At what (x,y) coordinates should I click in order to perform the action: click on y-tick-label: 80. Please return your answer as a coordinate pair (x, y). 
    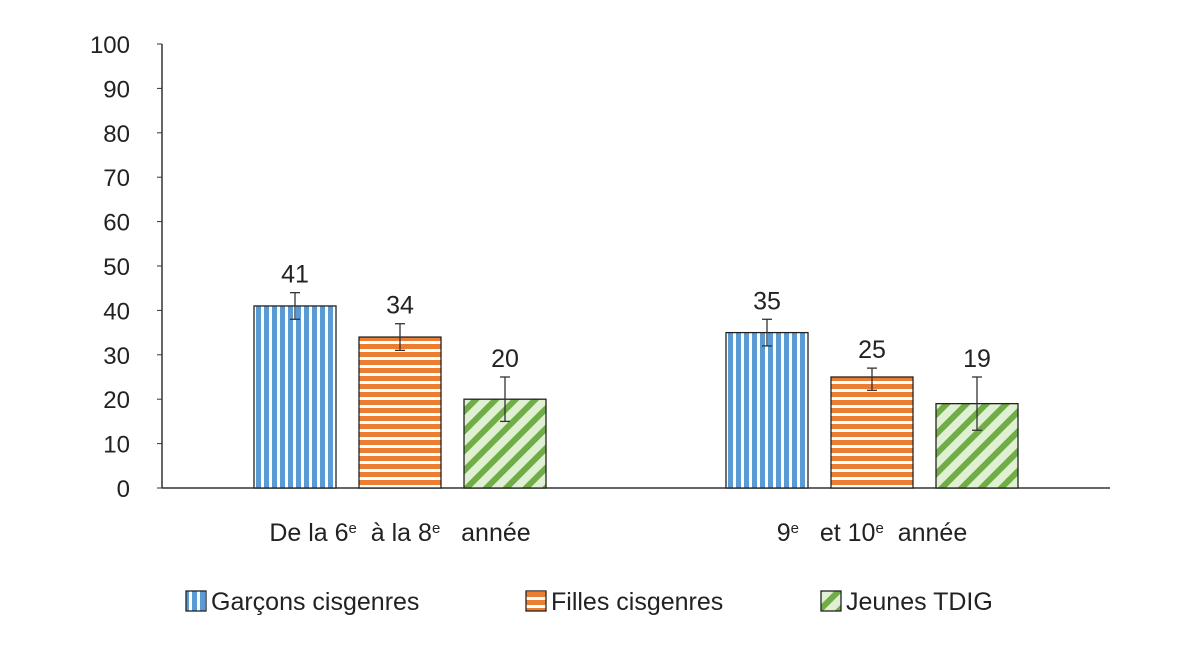
    Looking at the image, I should click on (116, 134).